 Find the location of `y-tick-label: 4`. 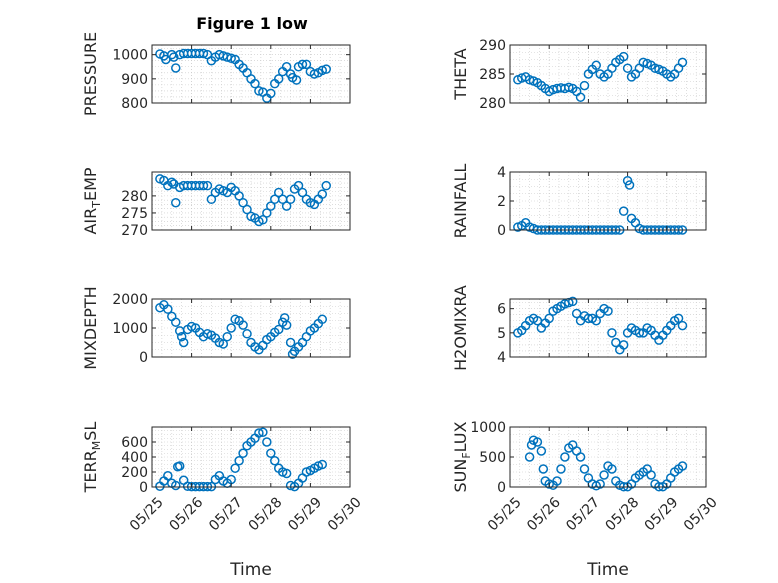

y-tick-label: 4 is located at coordinates (501, 173).